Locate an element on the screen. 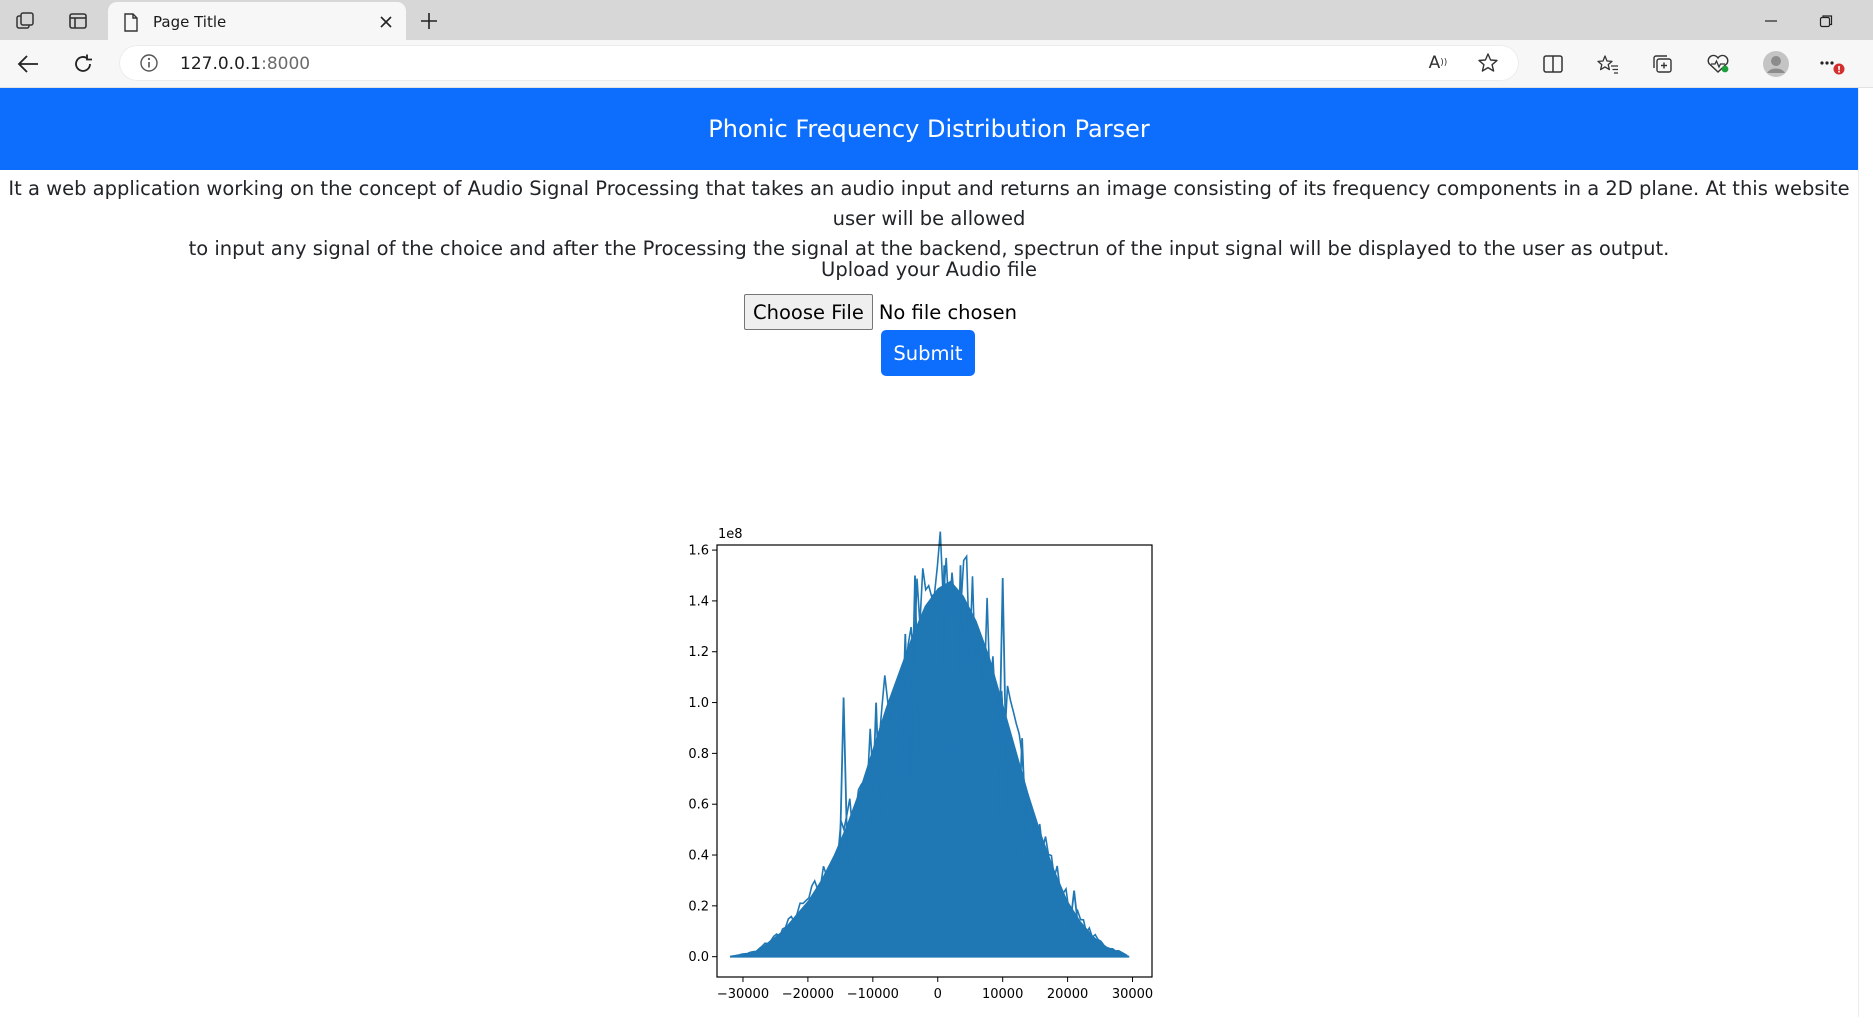 The width and height of the screenshot is (1873, 1033). url-text: 127.0.0.1:8000 is located at coordinates (245, 64).